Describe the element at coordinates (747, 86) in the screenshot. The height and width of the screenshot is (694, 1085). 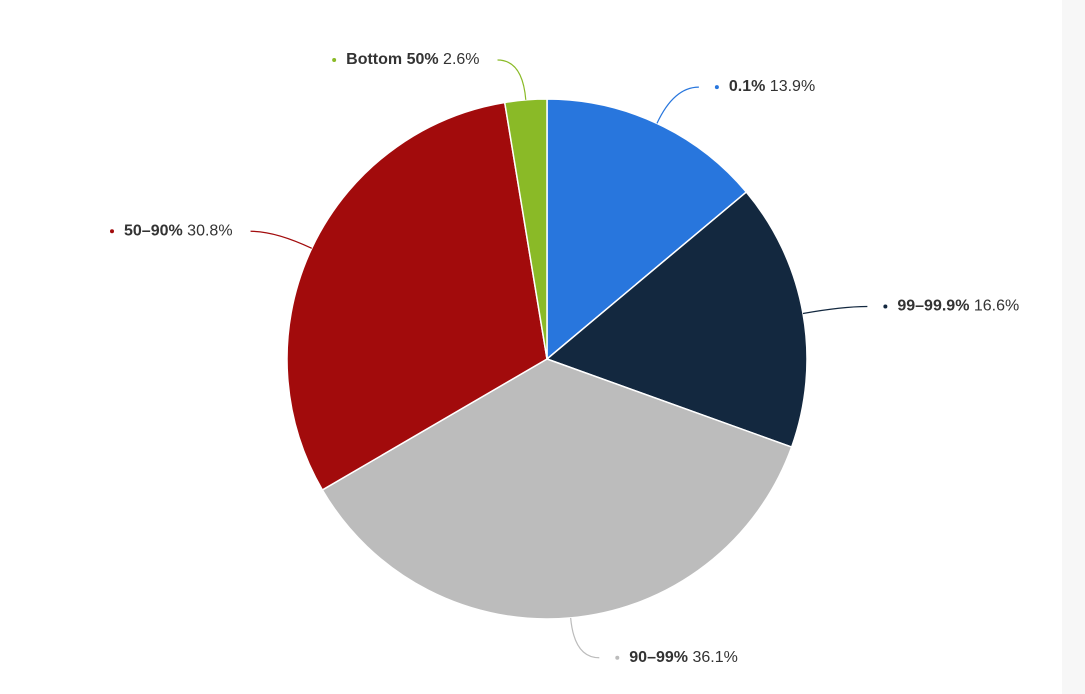
I see `category-label: 0.1%` at that location.